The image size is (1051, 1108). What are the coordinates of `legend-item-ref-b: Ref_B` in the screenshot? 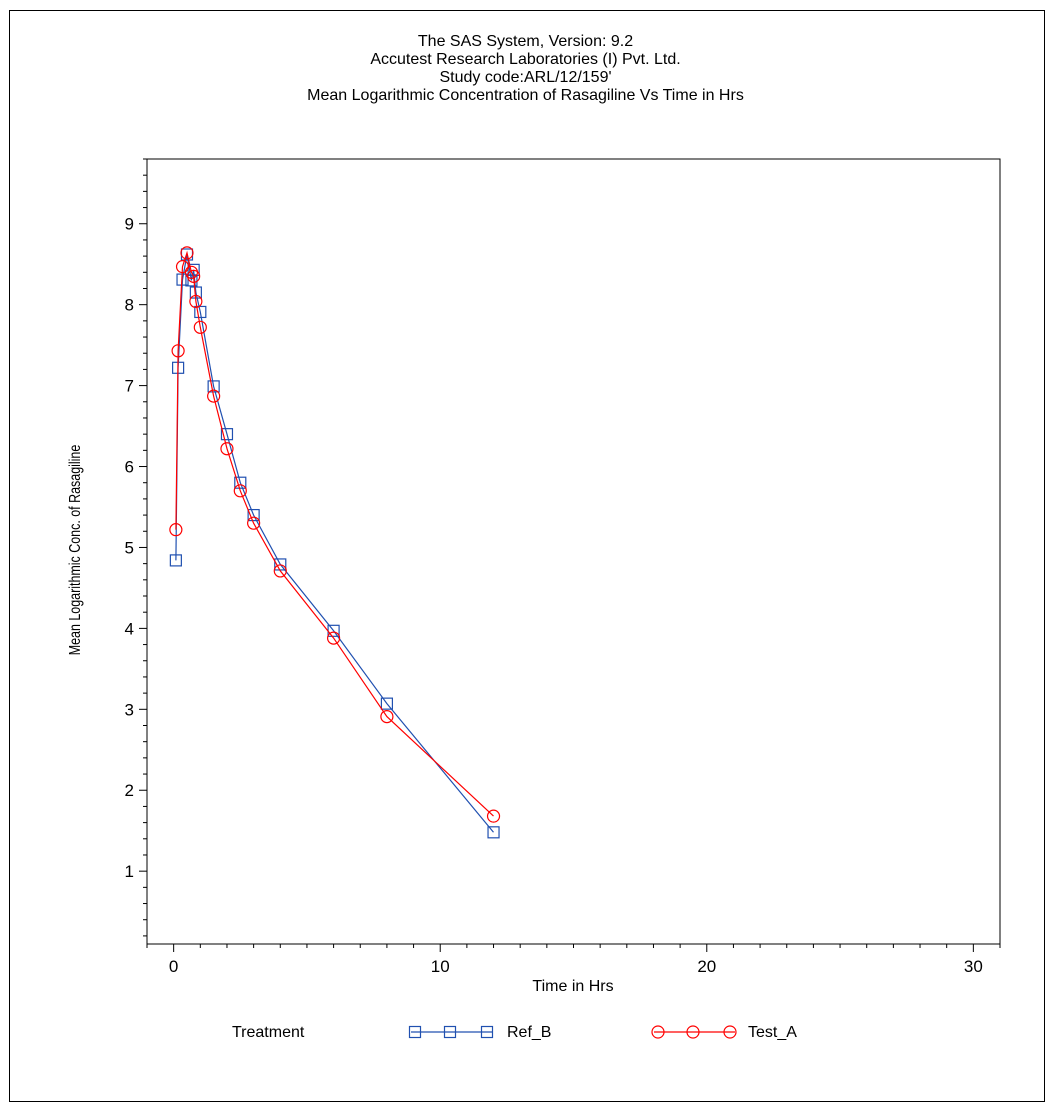 It's located at (479, 1032).